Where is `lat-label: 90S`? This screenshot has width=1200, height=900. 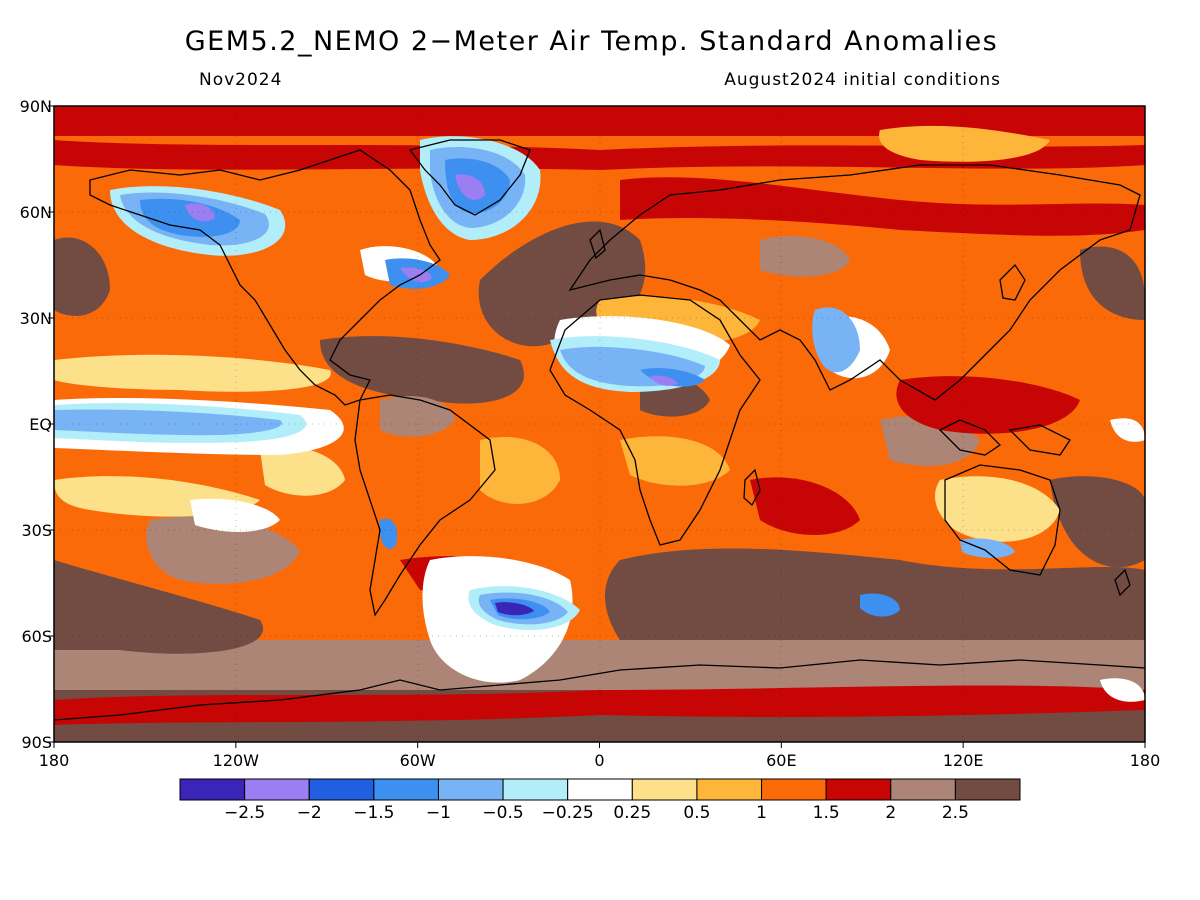
lat-label: 90S is located at coordinates (36, 742).